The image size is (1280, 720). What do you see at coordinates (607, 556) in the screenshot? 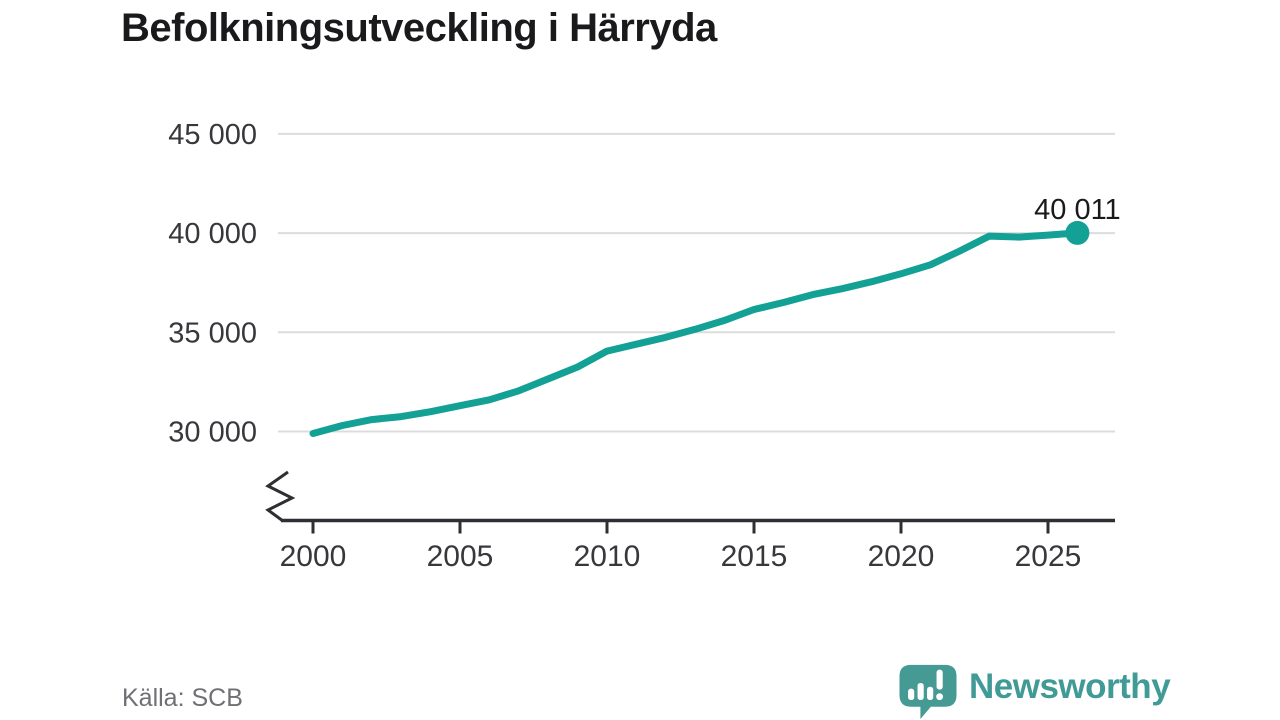
I see `x-axis-tick-label: 2010` at bounding box center [607, 556].